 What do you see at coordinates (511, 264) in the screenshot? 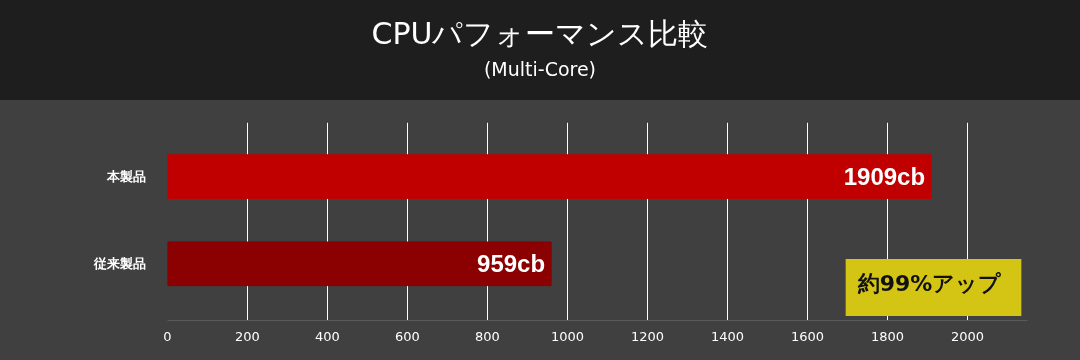
I see `data-label: 959cb` at bounding box center [511, 264].